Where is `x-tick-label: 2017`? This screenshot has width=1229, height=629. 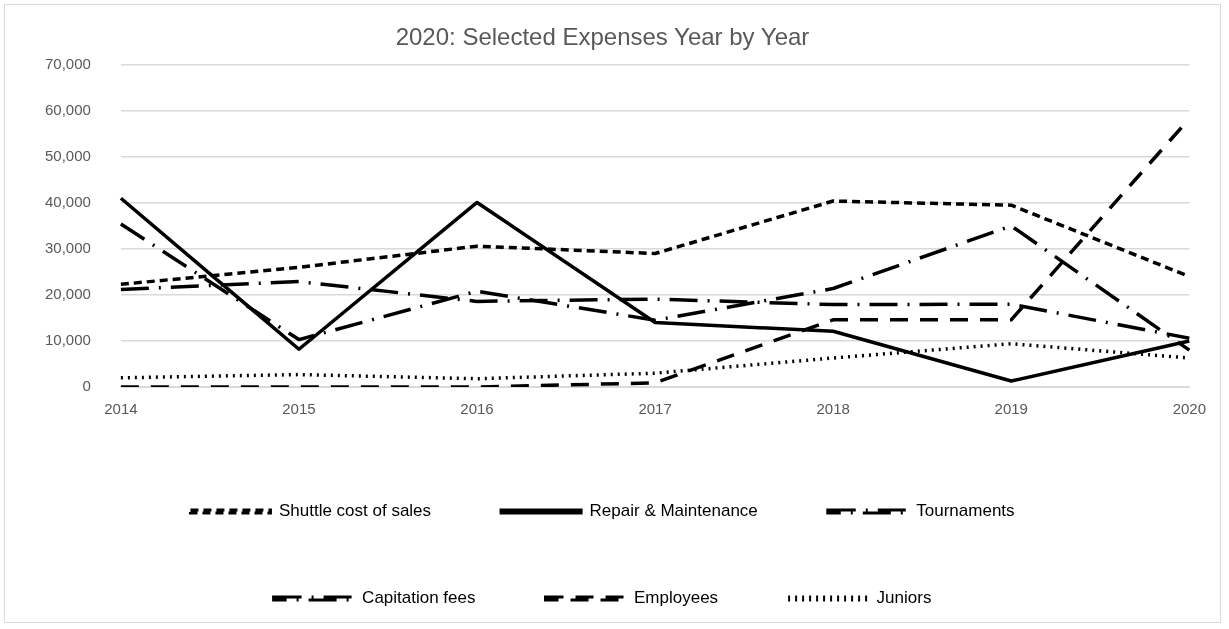 x-tick-label: 2017 is located at coordinates (655, 409).